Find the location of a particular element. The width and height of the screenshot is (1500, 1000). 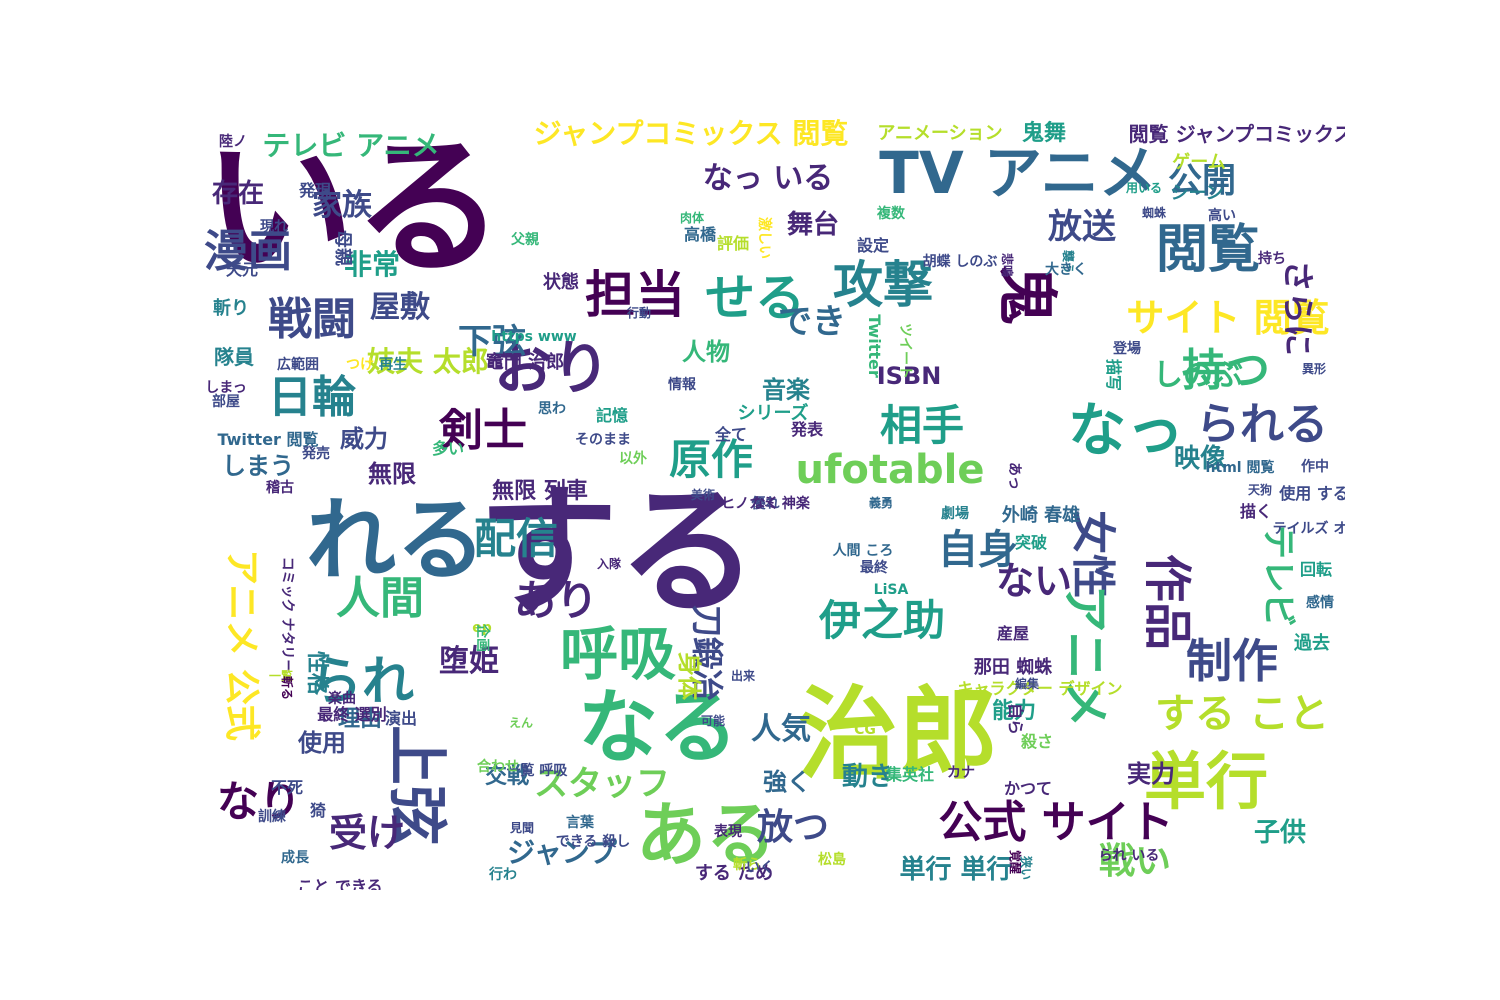

word-cloud-word: 広範囲 is located at coordinates (298, 365).